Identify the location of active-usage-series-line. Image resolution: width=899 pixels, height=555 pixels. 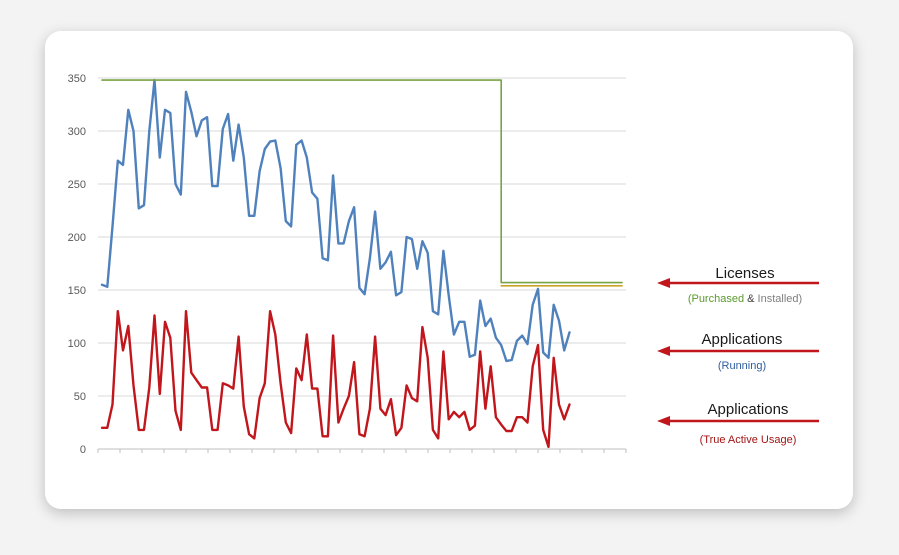
(335, 379).